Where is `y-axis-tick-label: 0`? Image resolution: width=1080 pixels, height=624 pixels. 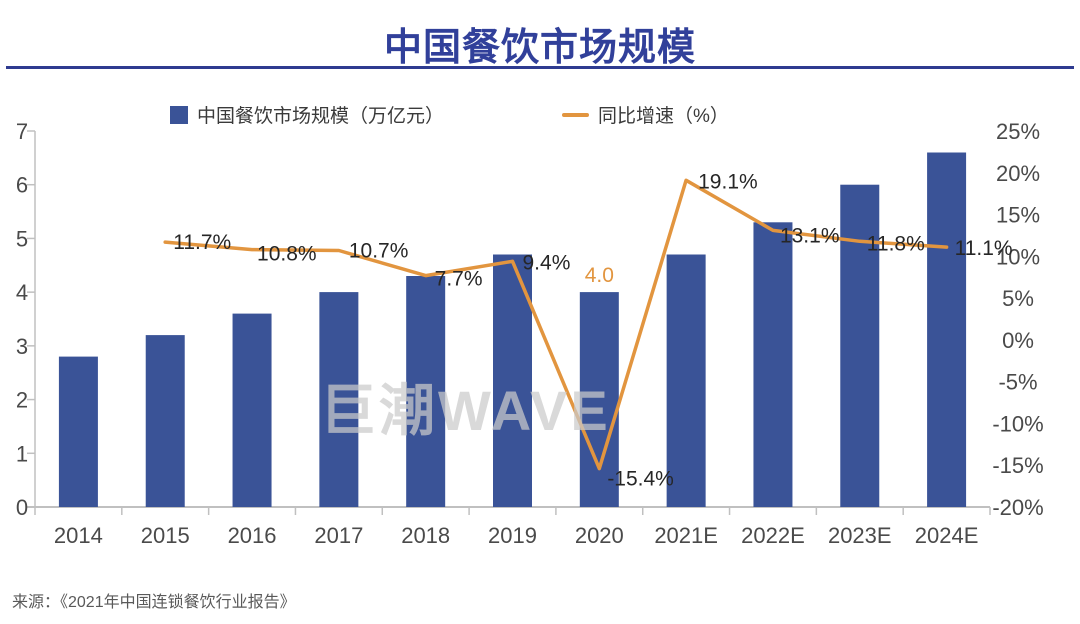
y-axis-tick-label: 0 is located at coordinates (22, 507).